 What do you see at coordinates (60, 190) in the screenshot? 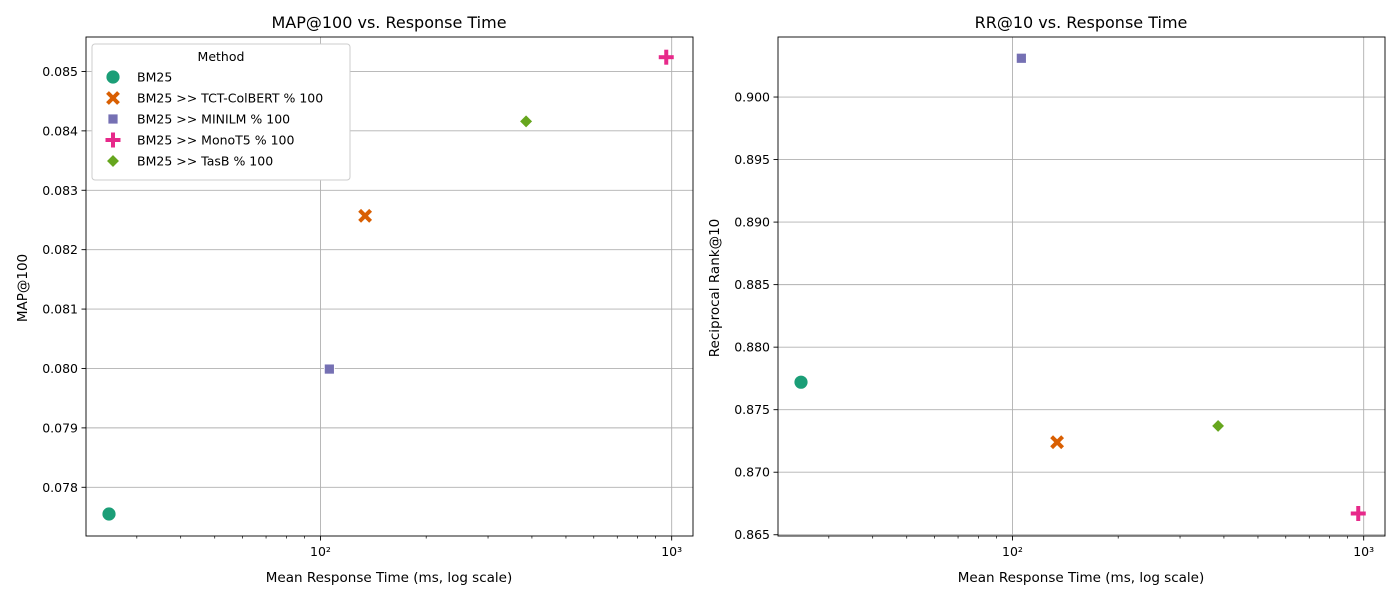
I see `y-tick-label: 0.083` at bounding box center [60, 190].